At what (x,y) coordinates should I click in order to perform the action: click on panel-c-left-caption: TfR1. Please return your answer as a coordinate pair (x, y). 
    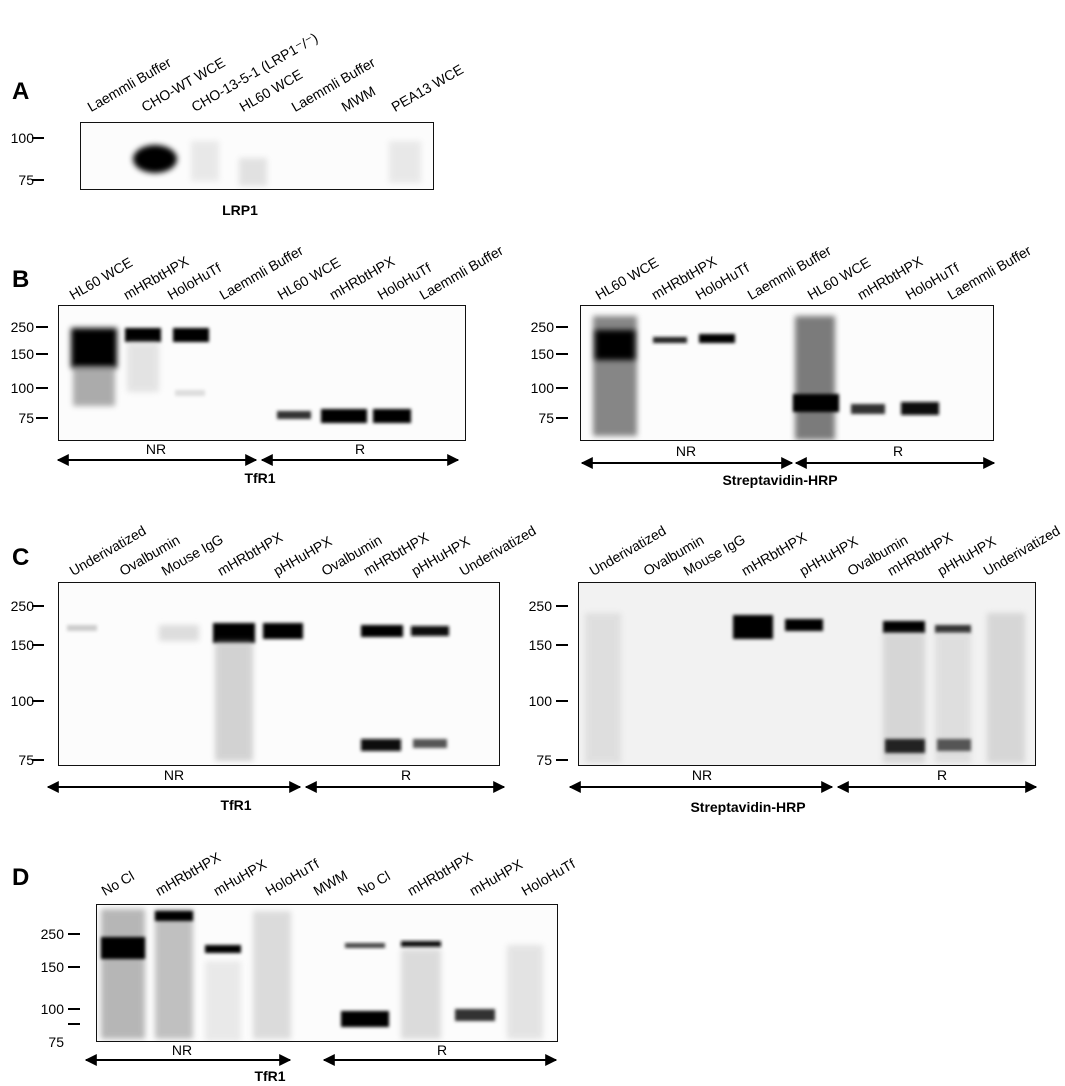
    Looking at the image, I should click on (236, 805).